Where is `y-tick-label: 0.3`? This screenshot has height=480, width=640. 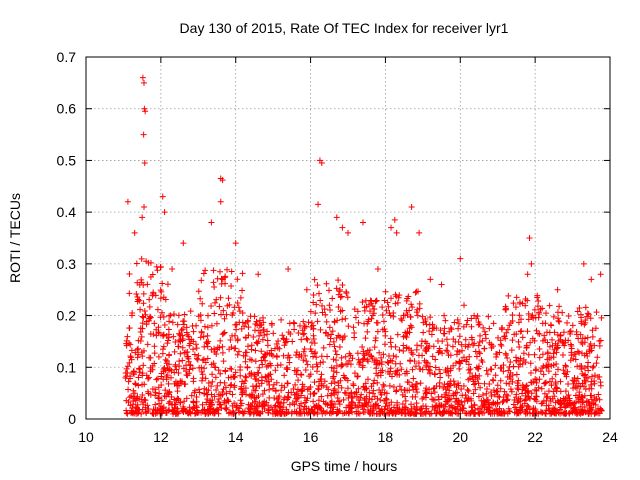 y-tick-label: 0.3 is located at coordinates (67, 264).